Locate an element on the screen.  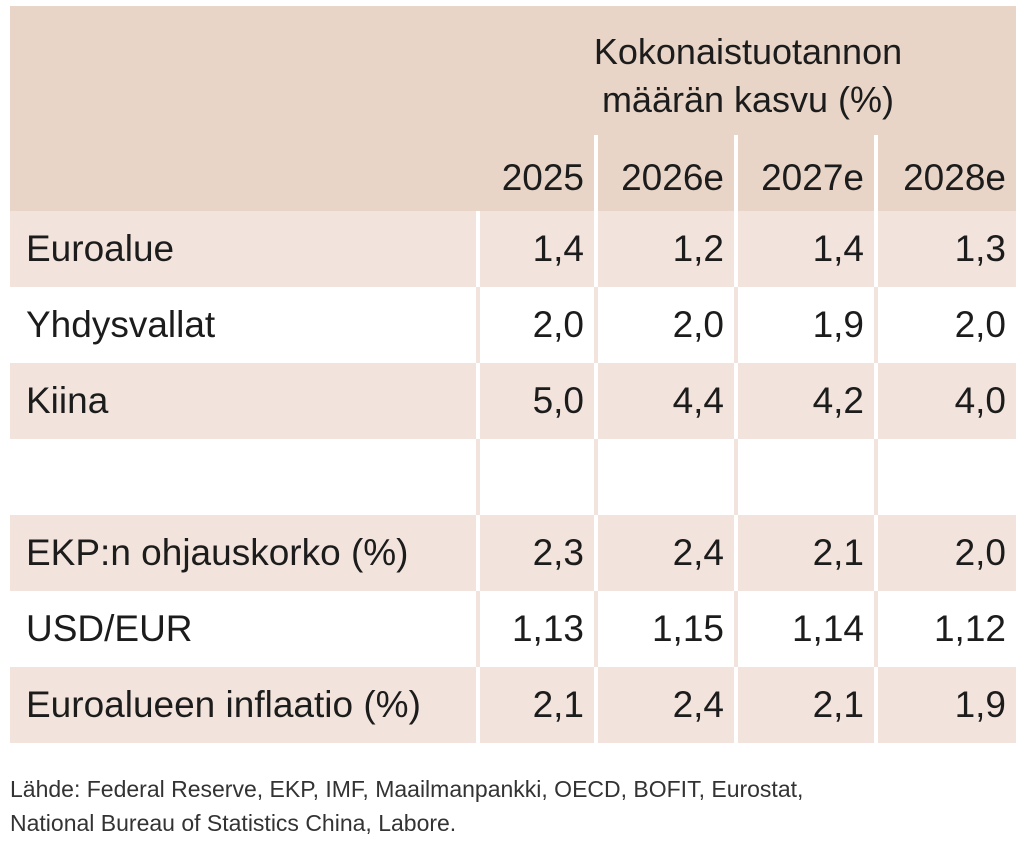
table-cell: 1,12 is located at coordinates (969, 628).